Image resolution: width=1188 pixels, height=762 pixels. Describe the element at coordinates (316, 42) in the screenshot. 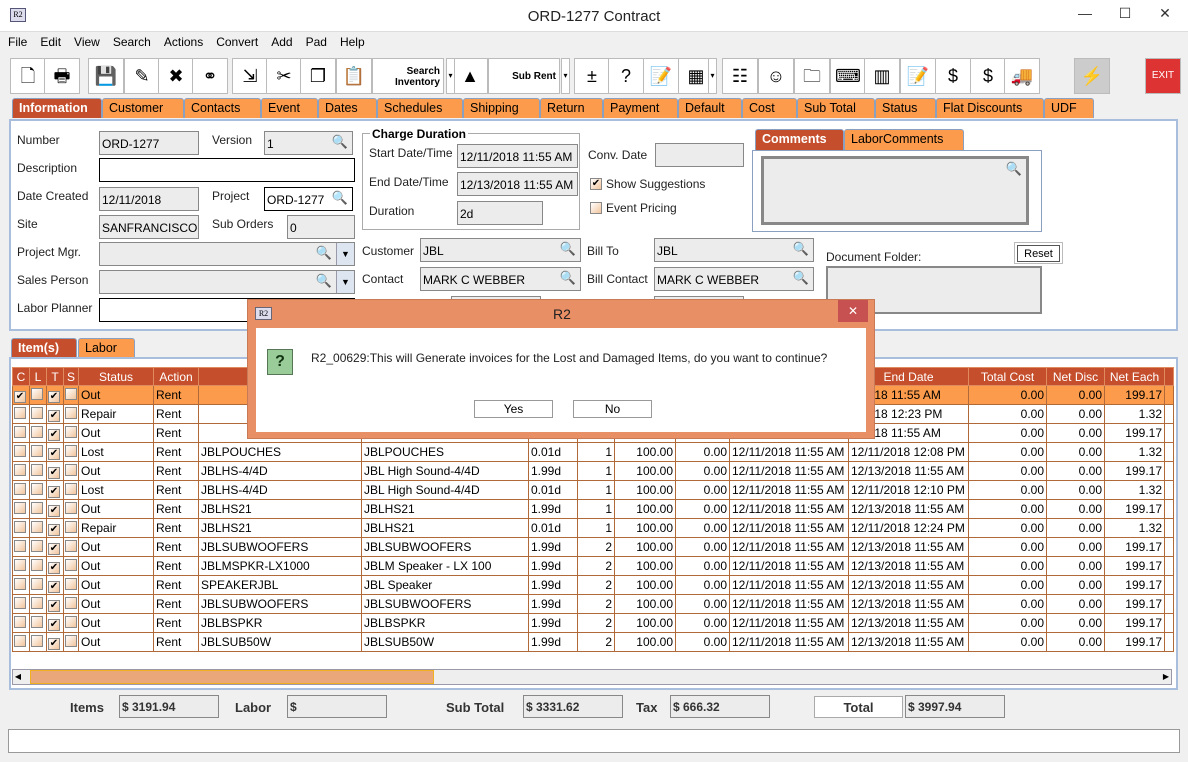

I see `menu-pad: Pad` at that location.